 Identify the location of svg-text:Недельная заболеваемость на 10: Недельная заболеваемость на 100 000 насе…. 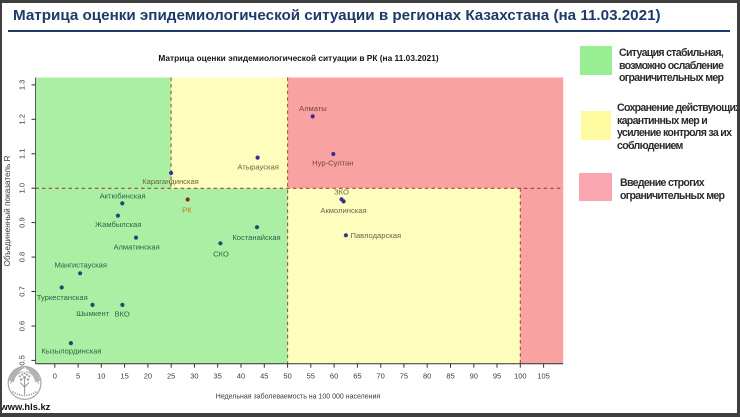
(298, 397).